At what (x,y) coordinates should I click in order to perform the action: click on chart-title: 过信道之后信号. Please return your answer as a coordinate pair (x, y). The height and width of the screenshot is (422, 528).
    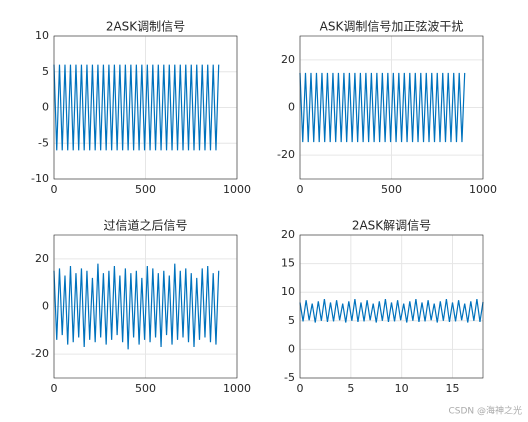
    Looking at the image, I should click on (145, 226).